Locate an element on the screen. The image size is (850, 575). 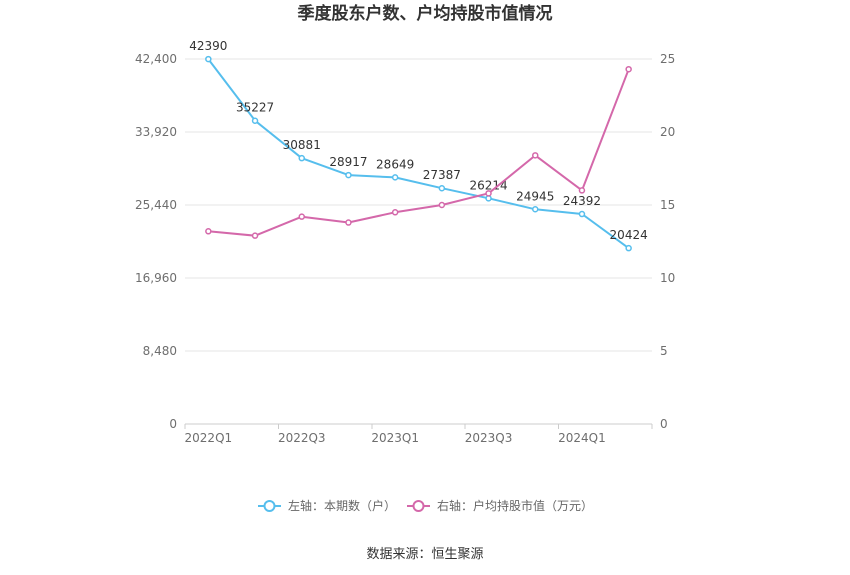
right-y-tick-label: 10 is located at coordinates (667, 278).